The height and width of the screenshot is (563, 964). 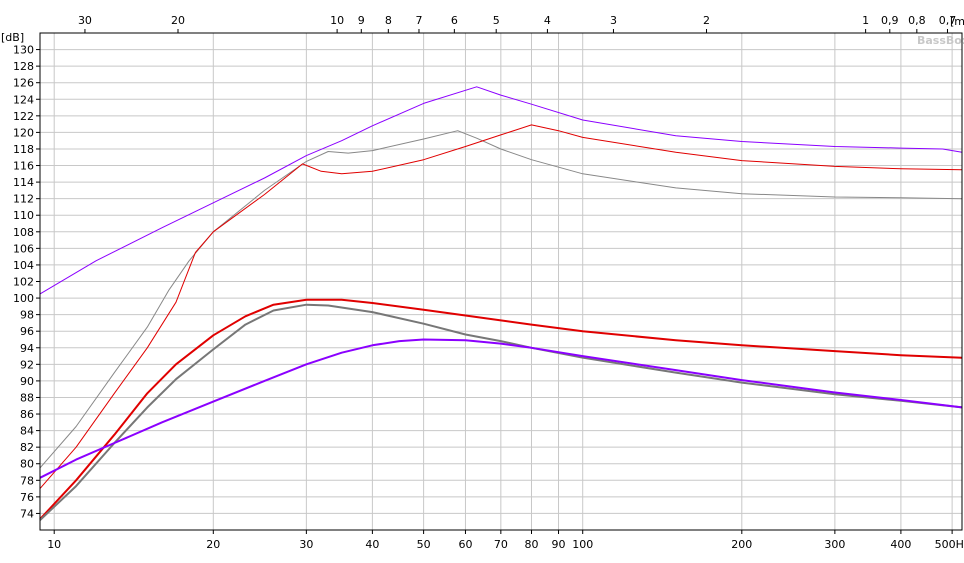 I want to click on x-tick-label: 300, so click(x=834, y=544).